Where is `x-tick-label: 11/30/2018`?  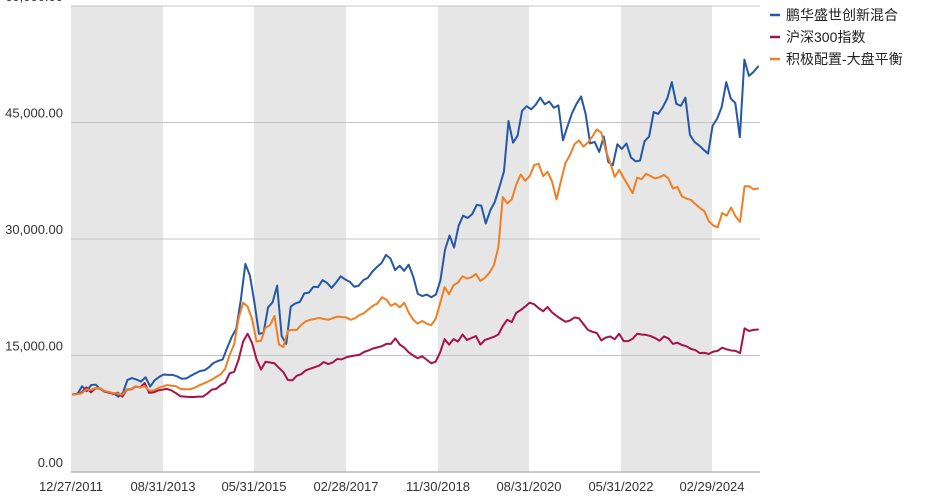 x-tick-label: 11/30/2018 is located at coordinates (438, 486).